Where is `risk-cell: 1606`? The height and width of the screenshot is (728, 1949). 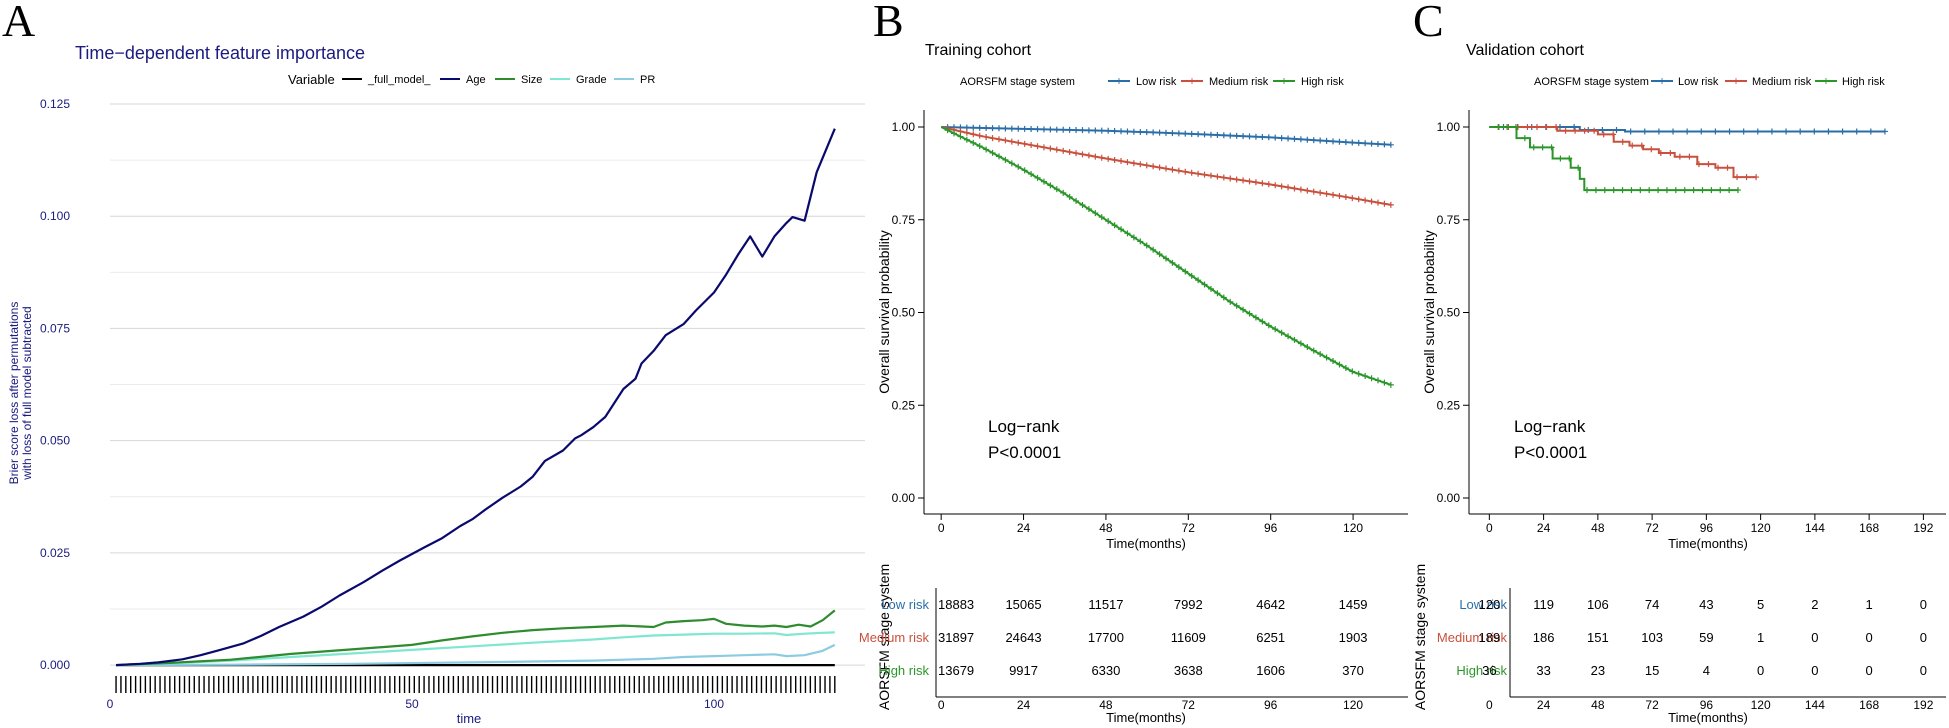 risk-cell: 1606 is located at coordinates (1270, 670).